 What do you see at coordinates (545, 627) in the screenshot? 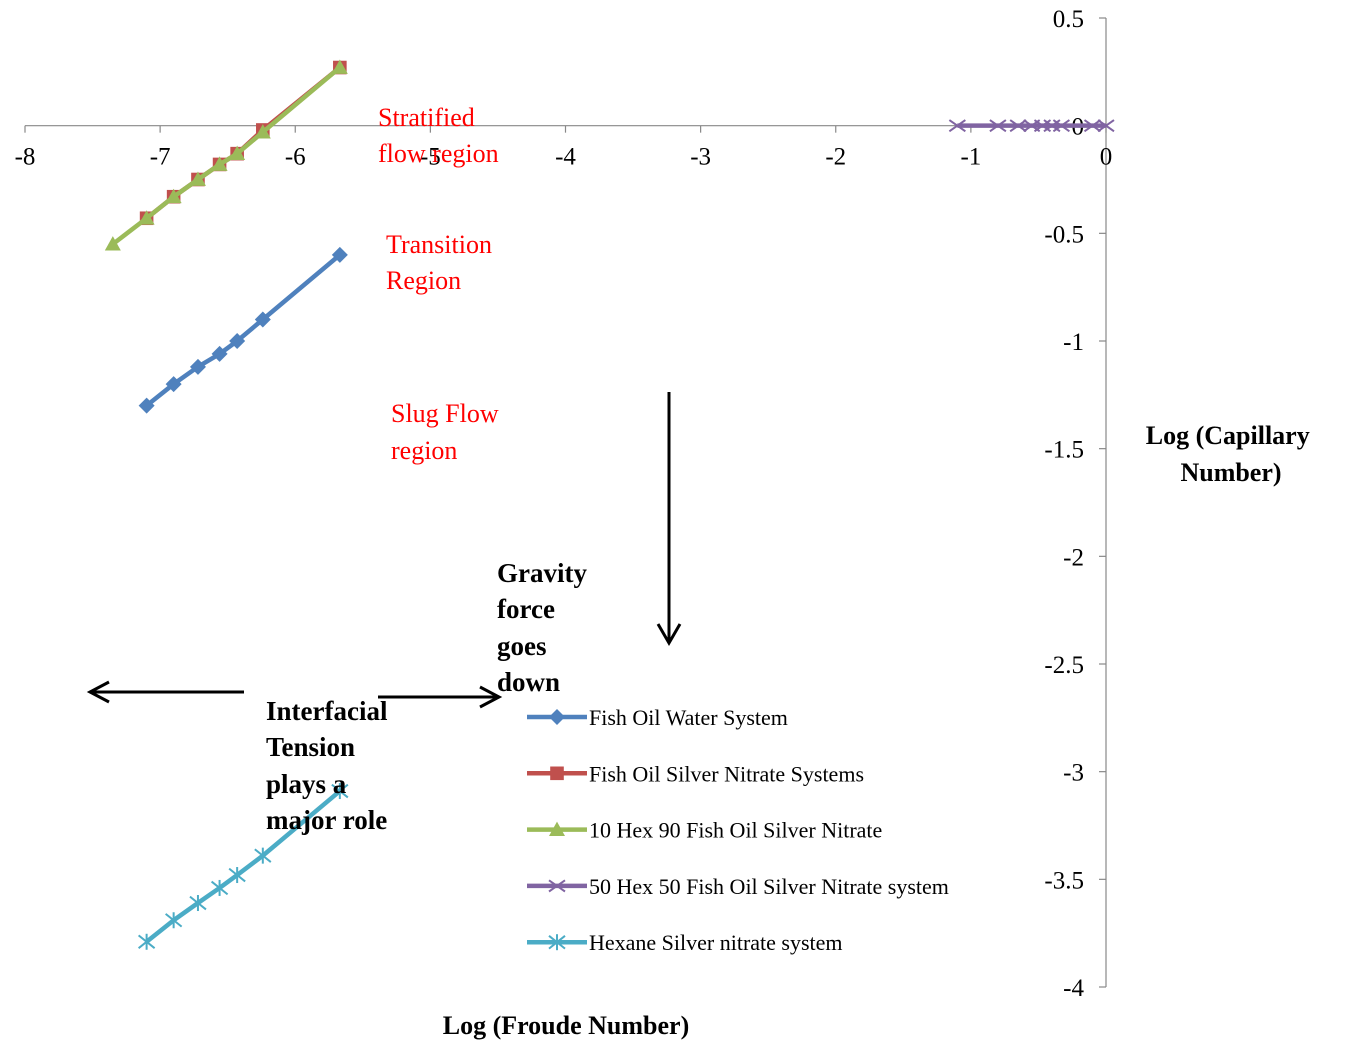
I see `annotation-gravity: Gravity force goes down` at bounding box center [545, 627].